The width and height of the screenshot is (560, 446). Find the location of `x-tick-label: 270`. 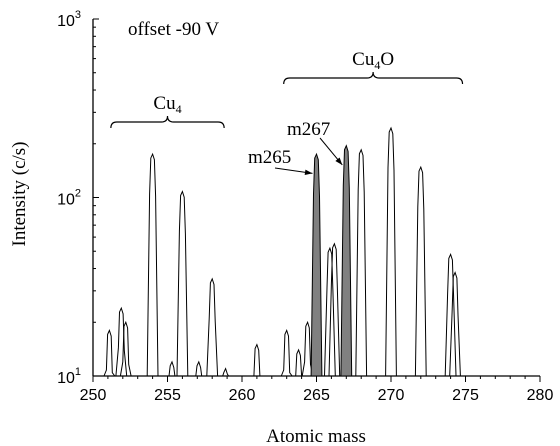

x-tick-label: 270 is located at coordinates (391, 395).